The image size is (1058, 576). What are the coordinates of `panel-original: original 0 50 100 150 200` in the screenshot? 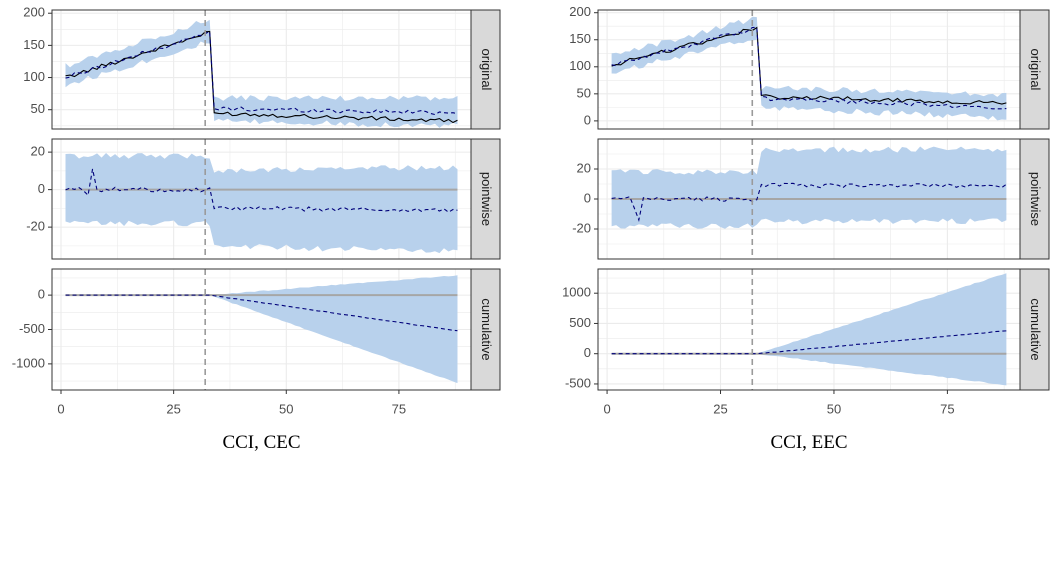 It's located at (809, 67).